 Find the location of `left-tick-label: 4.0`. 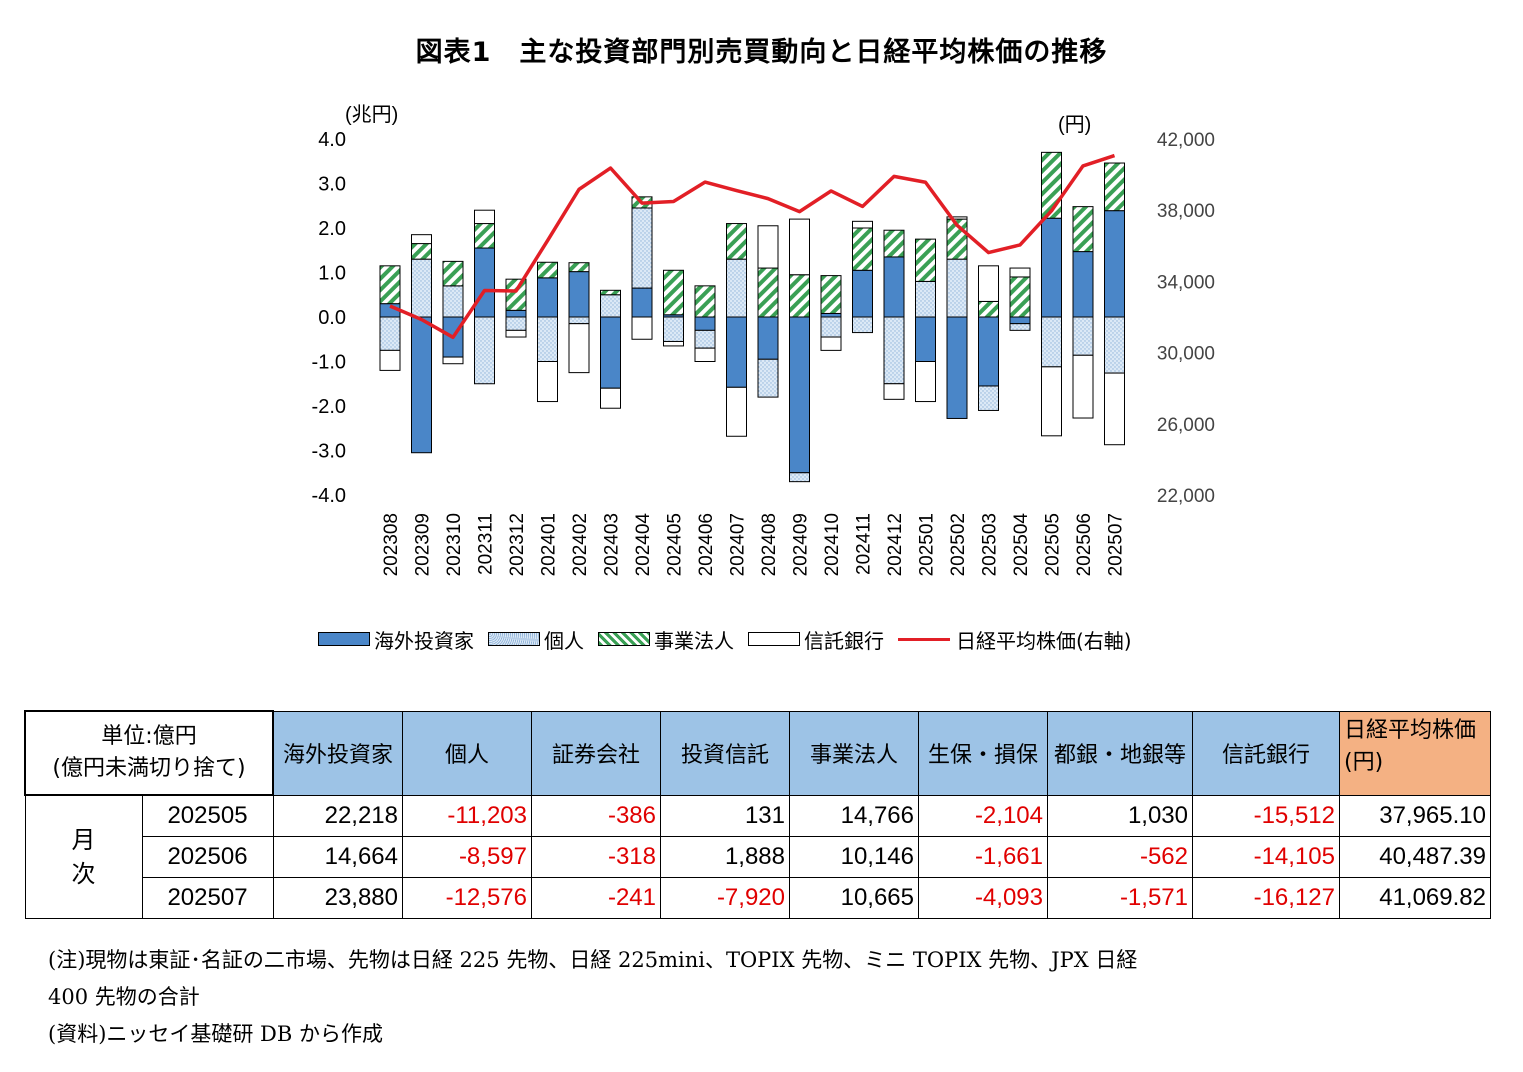

left-tick-label: 4.0 is located at coordinates (332, 140).